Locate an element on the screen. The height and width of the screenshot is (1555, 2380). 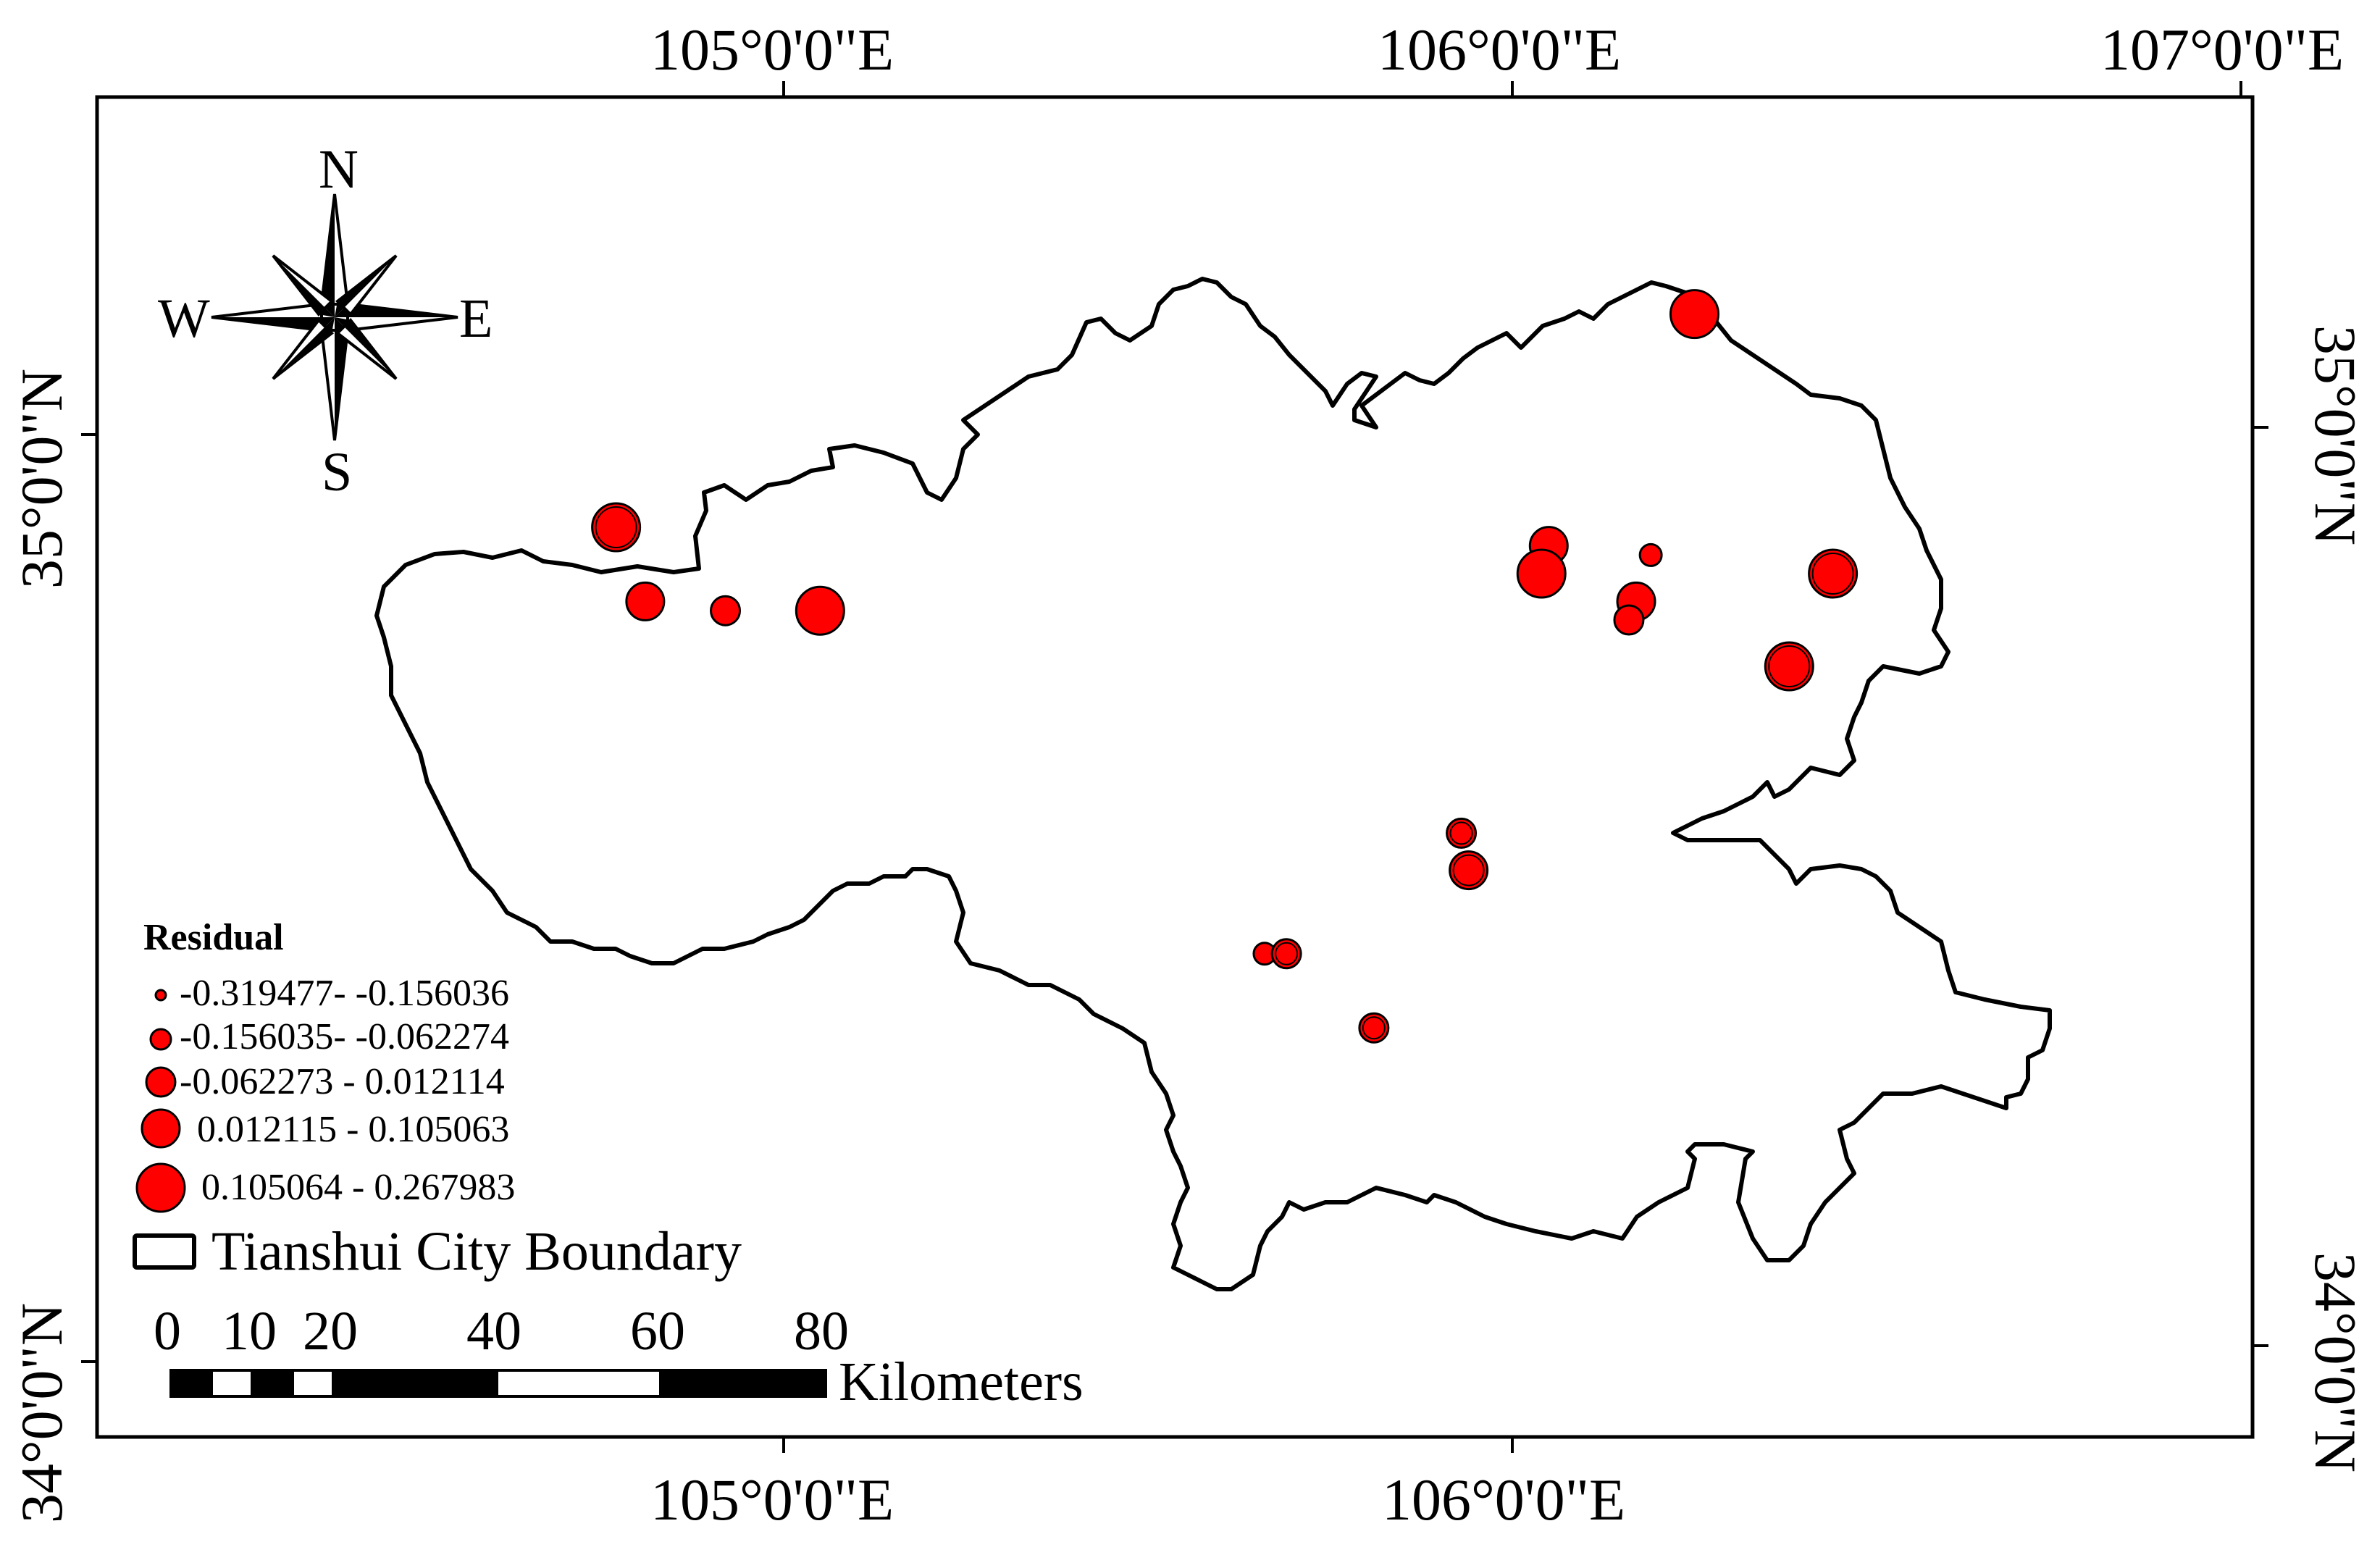
coord-right-34: 34°0'0"N is located at coordinates (2336, 1363).